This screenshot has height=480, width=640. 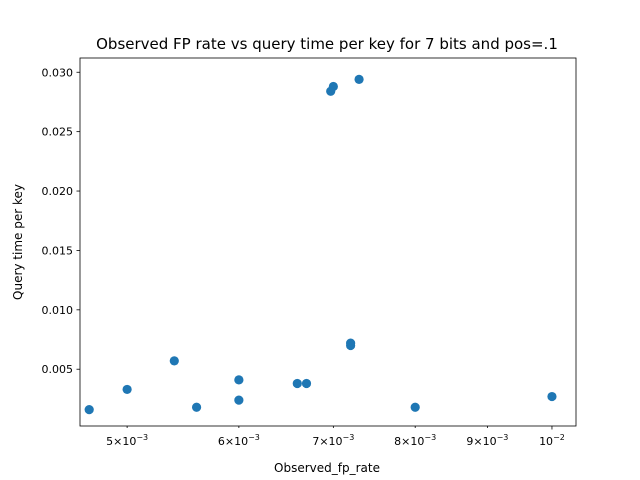 I want to click on x-axis: 5×10⁻³ 6×10⁻³ 7×10⁻³ 8×10⁻³ 9×10⁻³ 10−2, so click(x=335, y=437).